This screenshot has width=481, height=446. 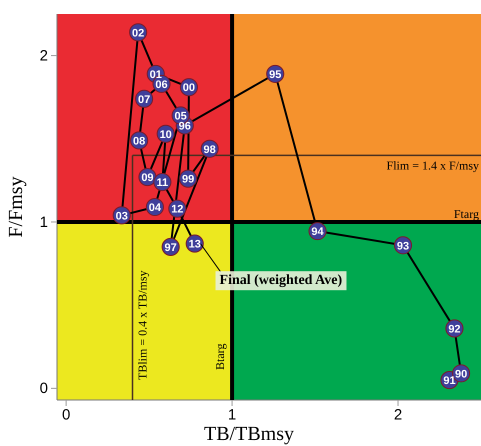 I want to click on annotation: 07, so click(x=144, y=100).